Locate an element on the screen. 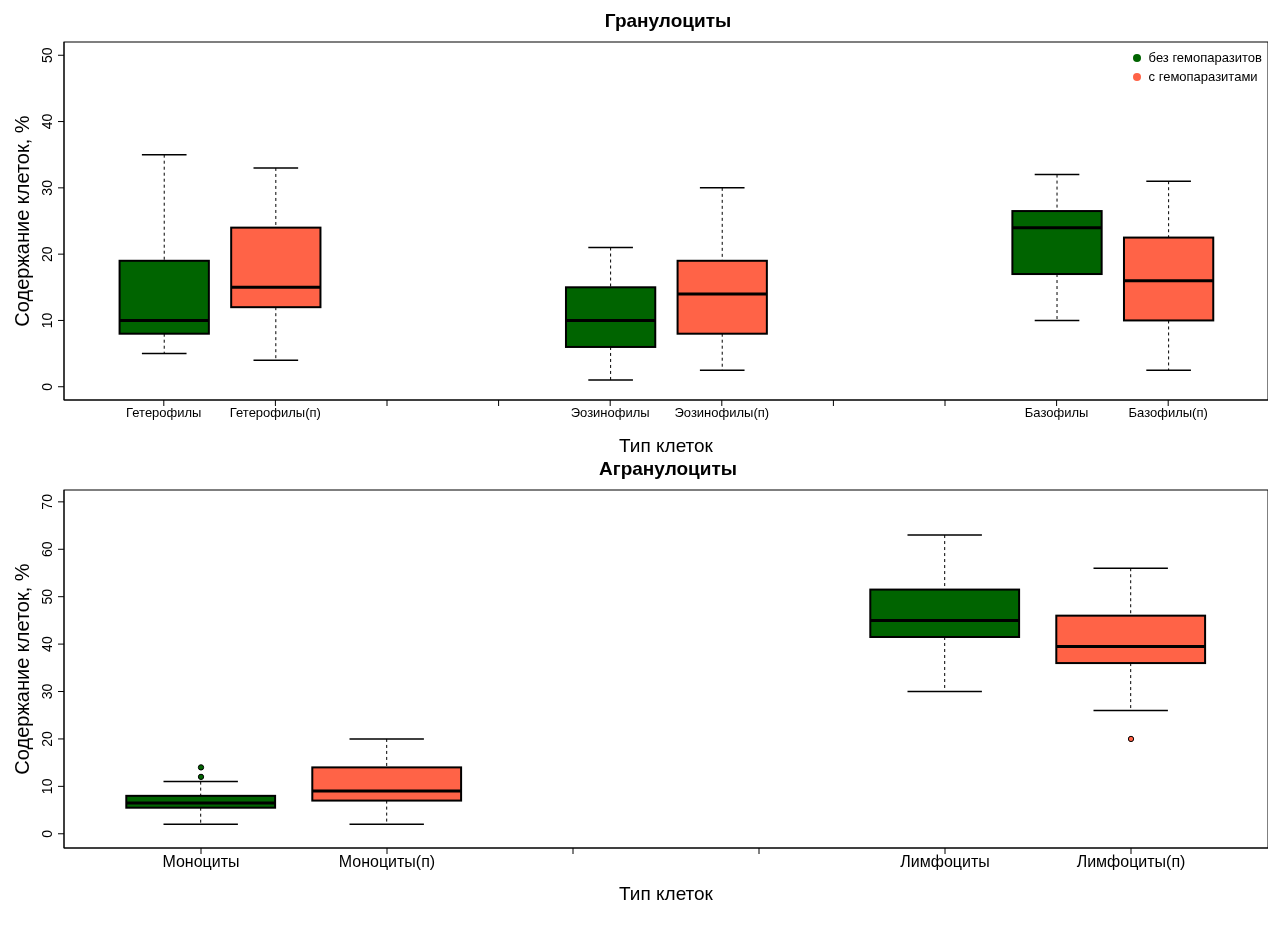 Image resolution: width=1276 pixels, height=928 pixels. x-tick-label: Лимфоциты(п) is located at coordinates (1131, 862).